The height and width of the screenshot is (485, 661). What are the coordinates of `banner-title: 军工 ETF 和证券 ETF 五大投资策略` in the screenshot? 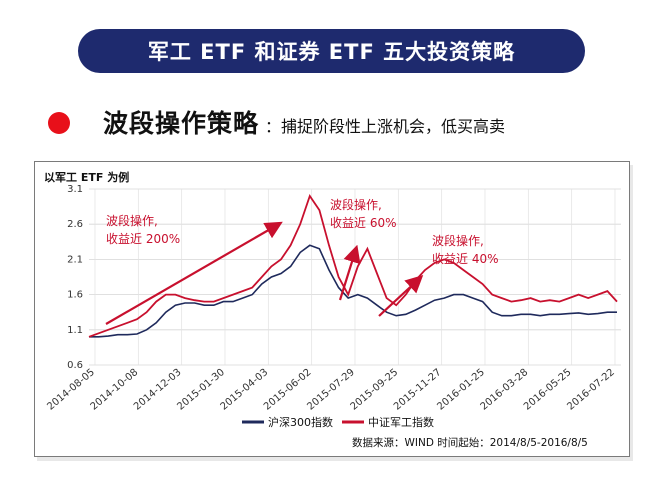 It's located at (331, 51).